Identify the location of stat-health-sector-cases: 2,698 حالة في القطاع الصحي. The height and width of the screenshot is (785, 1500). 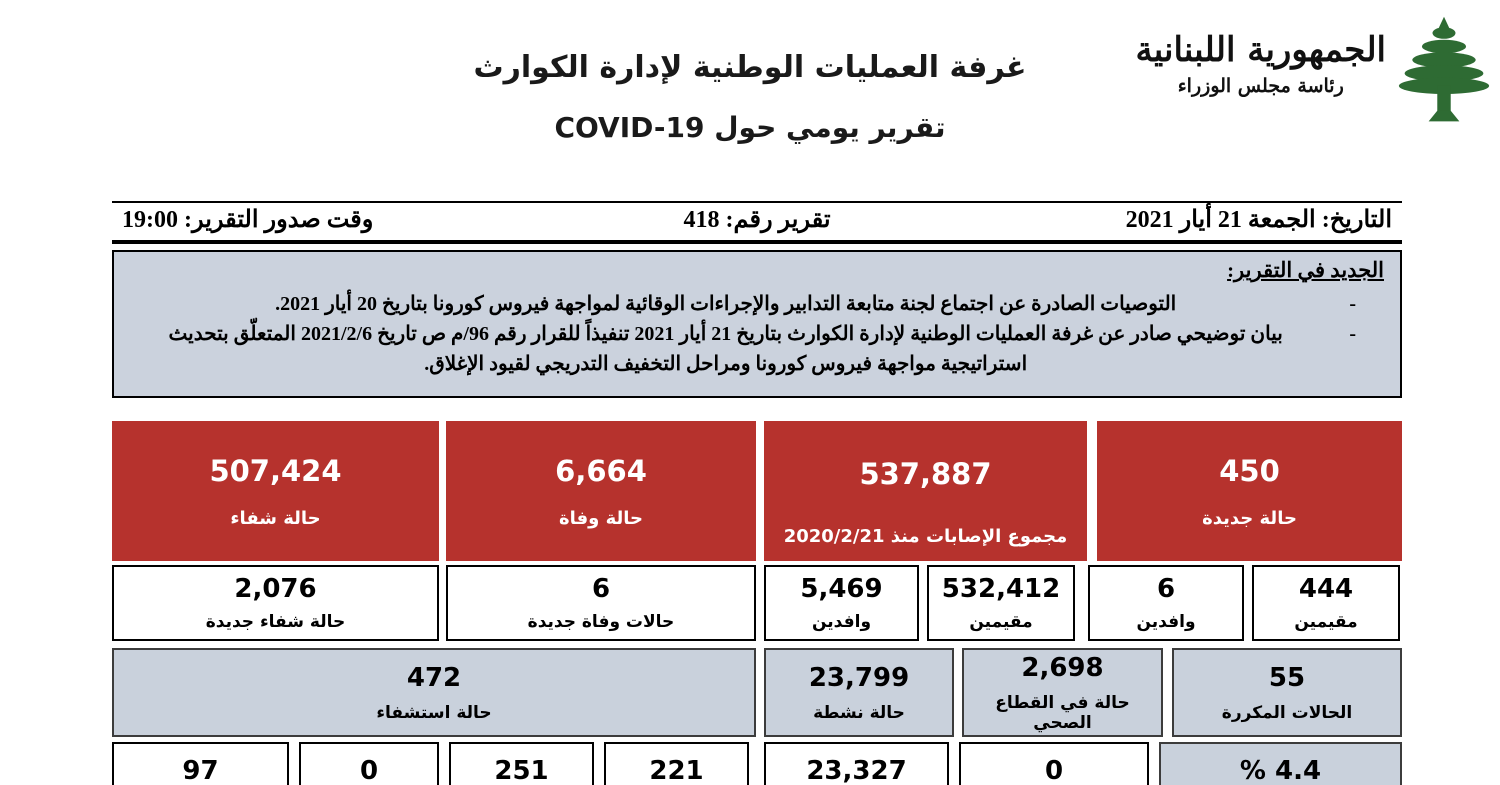
(1062, 692).